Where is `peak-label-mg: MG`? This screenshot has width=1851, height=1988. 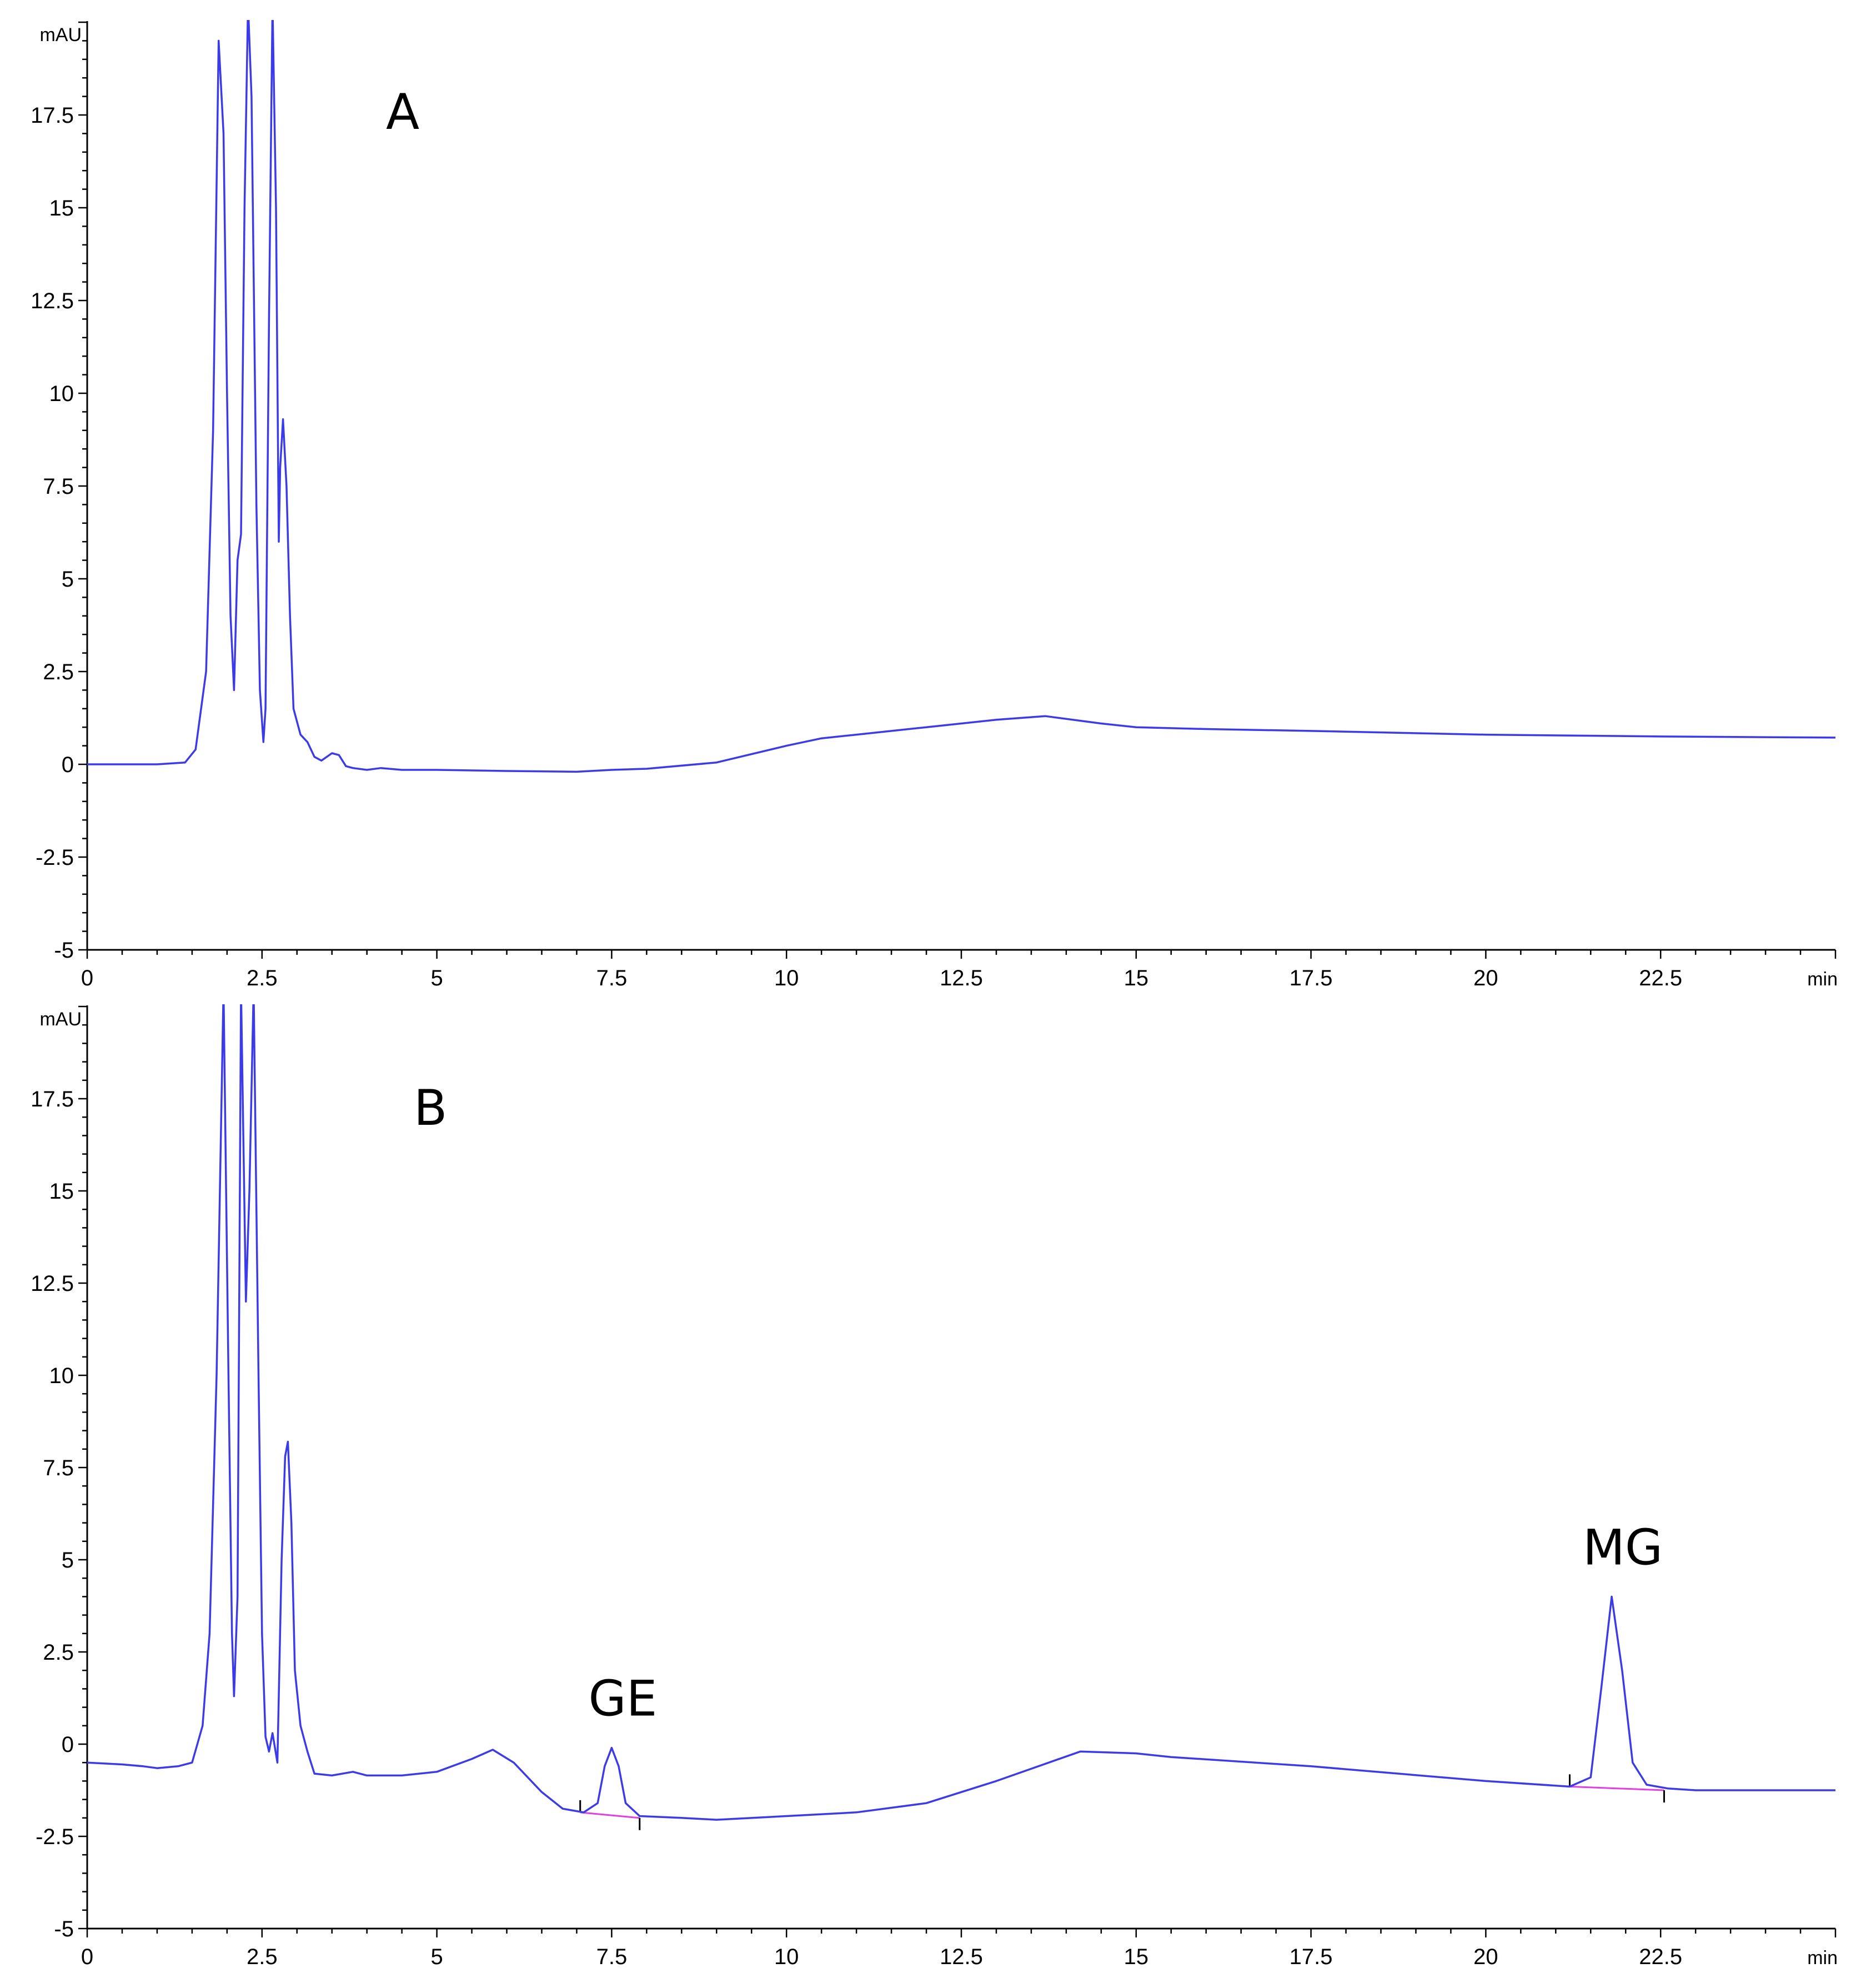
peak-label-mg: MG is located at coordinates (1623, 1547).